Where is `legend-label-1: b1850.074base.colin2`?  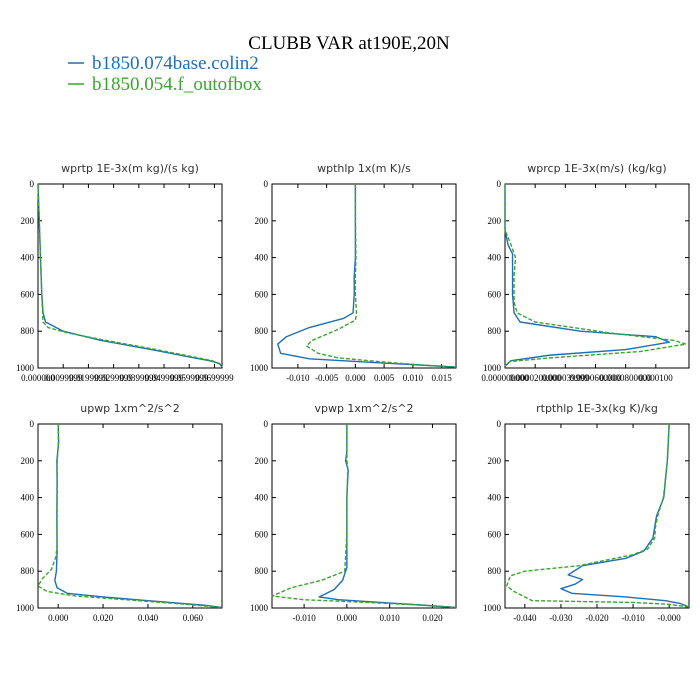 legend-label-1: b1850.074base.colin2 is located at coordinates (175, 63).